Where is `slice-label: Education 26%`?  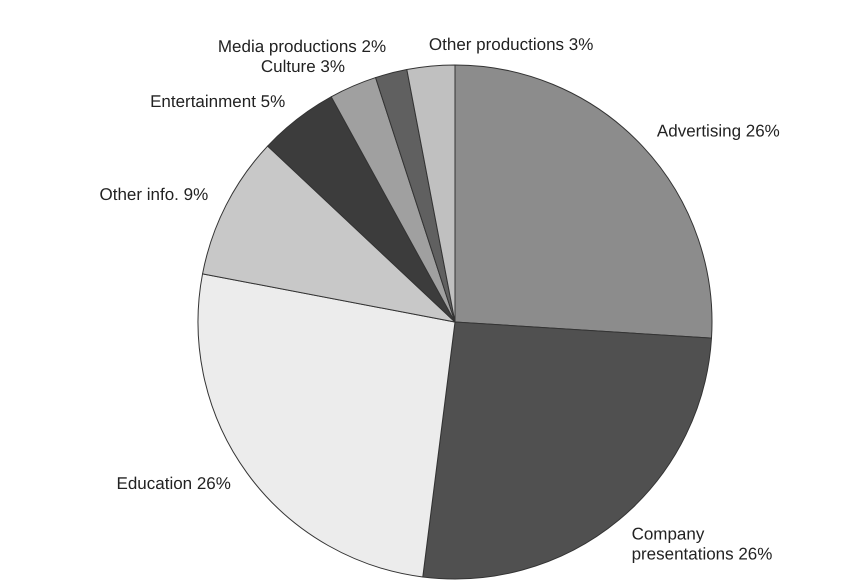 slice-label: Education 26% is located at coordinates (173, 484).